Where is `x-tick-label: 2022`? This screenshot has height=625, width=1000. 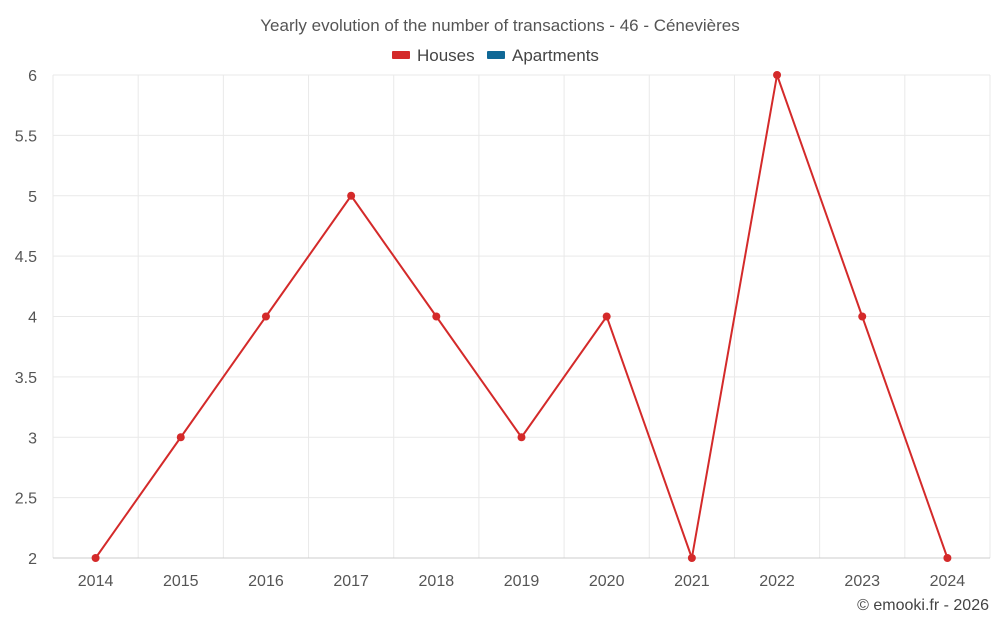
x-tick-label: 2022 is located at coordinates (777, 581).